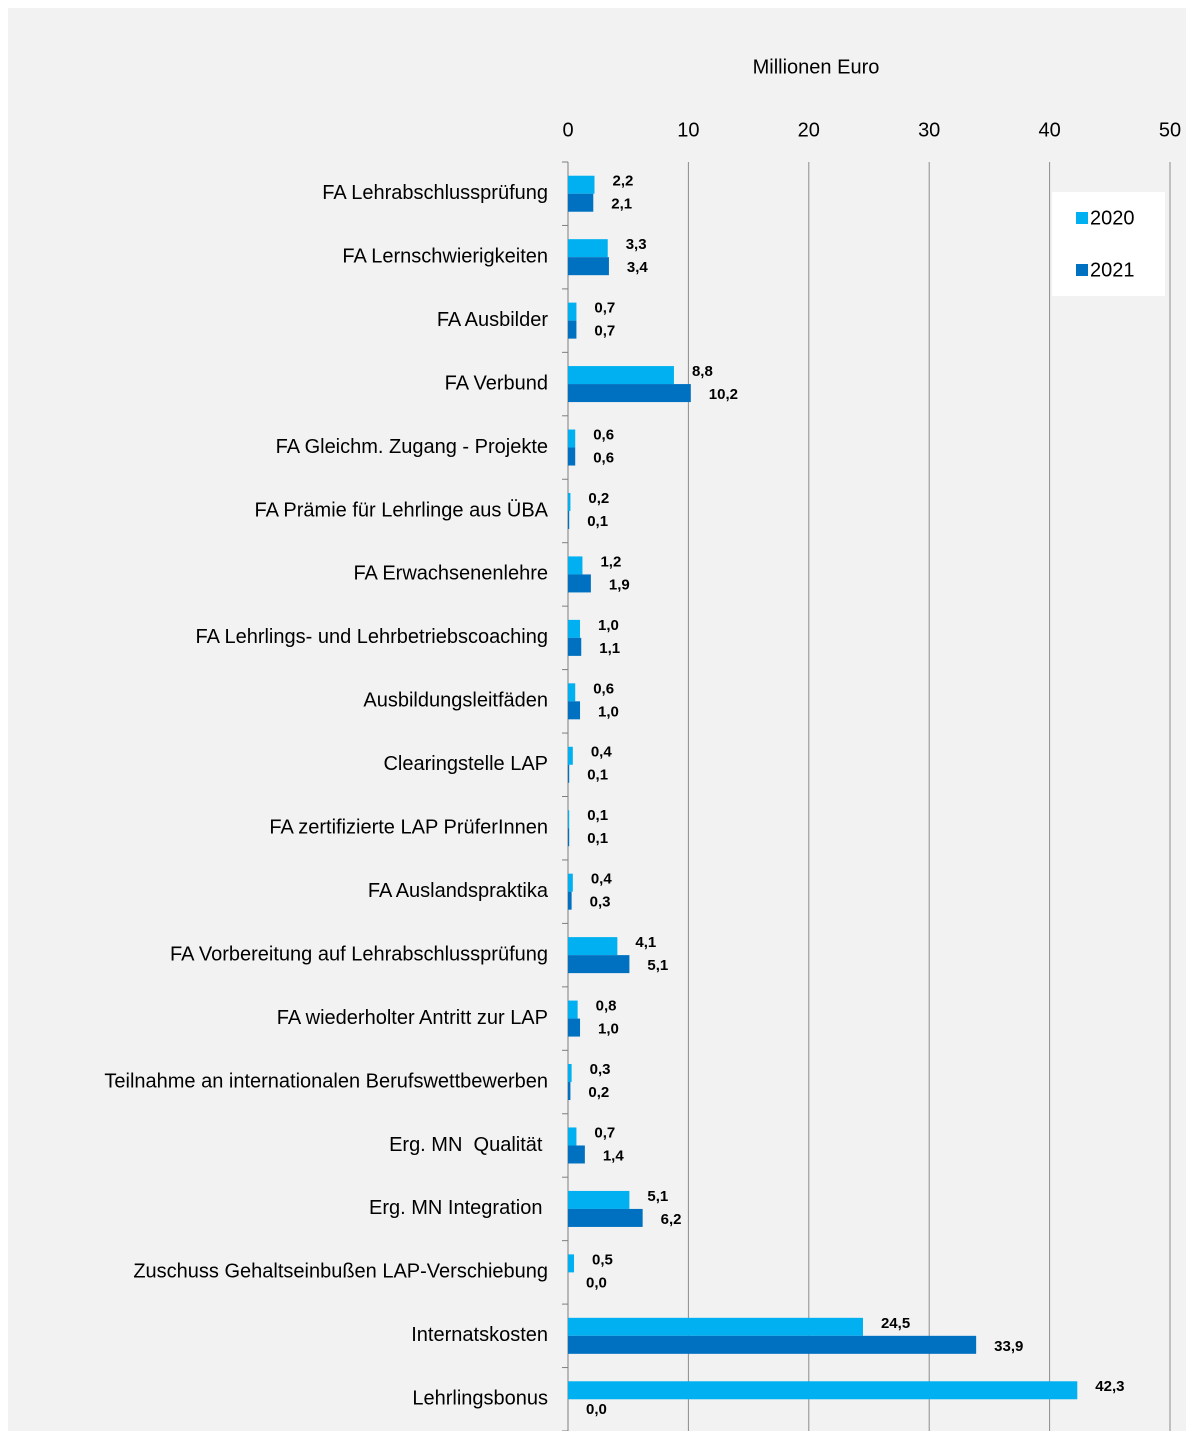 The width and height of the screenshot is (1186, 1431). What do you see at coordinates (614, 1155) in the screenshot?
I see `data-label: 1,4` at bounding box center [614, 1155].